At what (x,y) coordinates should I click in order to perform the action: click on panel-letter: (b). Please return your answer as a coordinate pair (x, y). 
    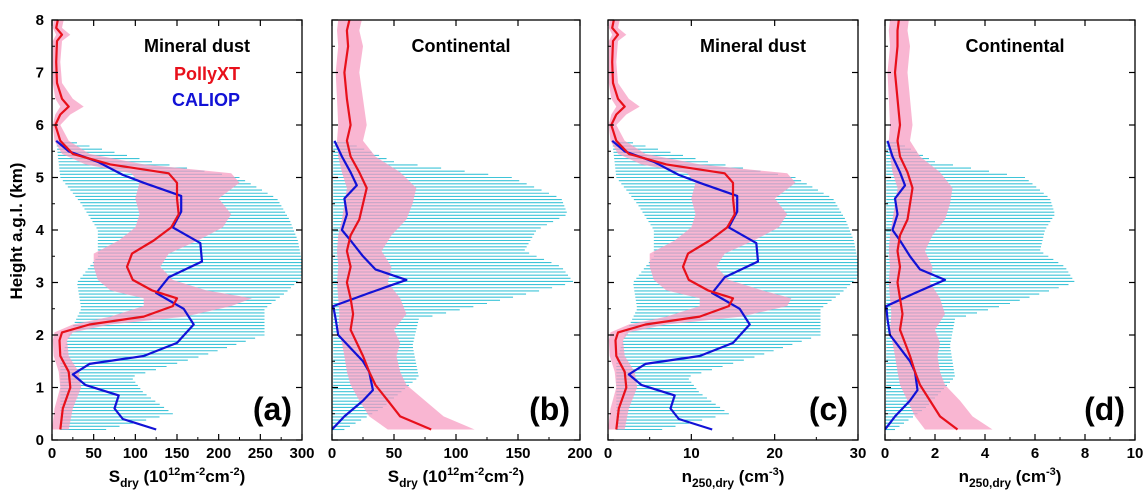
    Looking at the image, I should click on (549, 409).